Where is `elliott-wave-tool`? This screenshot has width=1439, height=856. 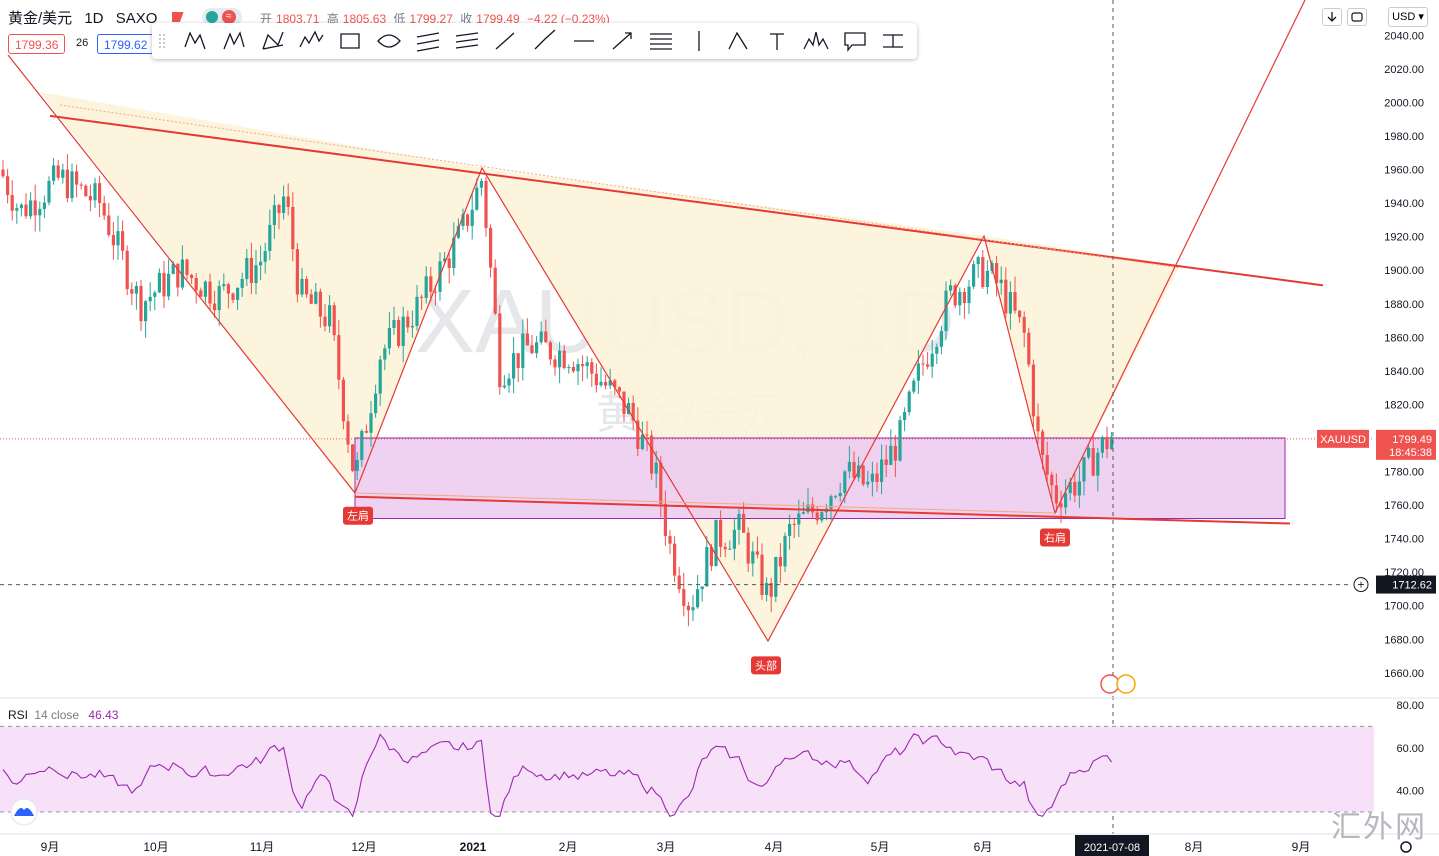 elliott-wave-tool is located at coordinates (311, 41).